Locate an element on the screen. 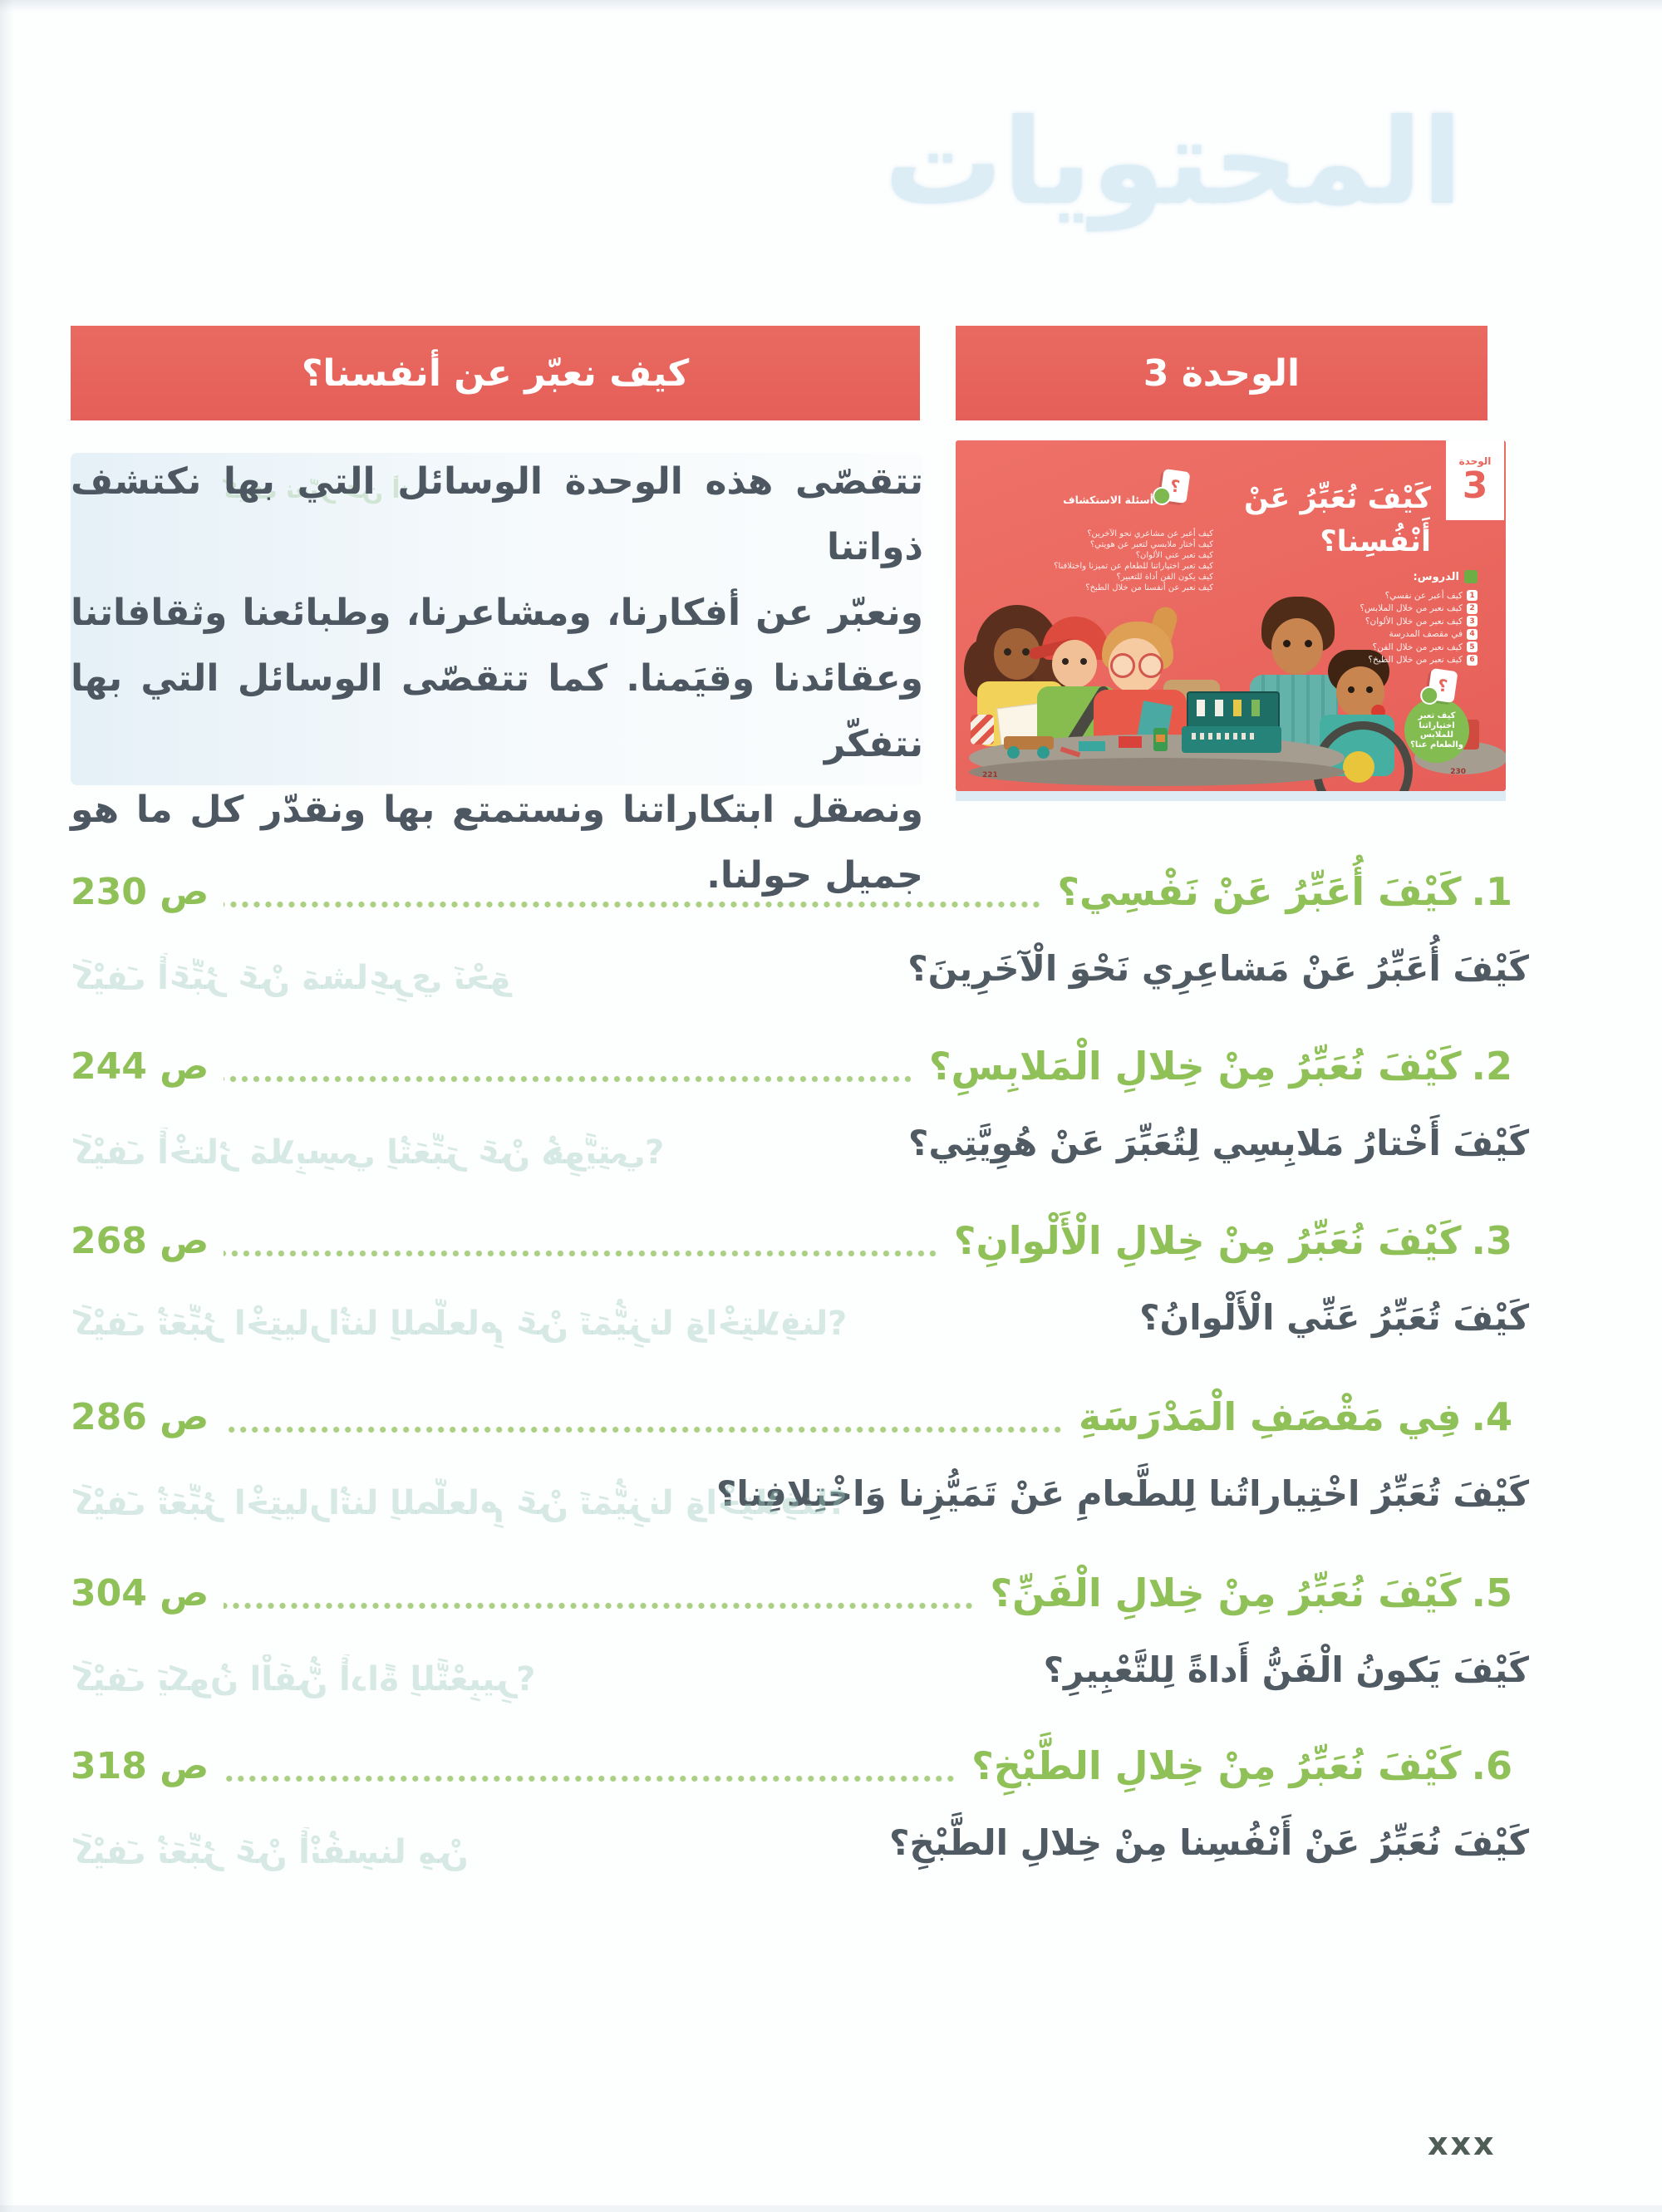  lesson-title: كَيْفَ نُعَبِّرُ مِنْ خِلالِ الطَّبْخِ؟ is located at coordinates (1216, 1765).